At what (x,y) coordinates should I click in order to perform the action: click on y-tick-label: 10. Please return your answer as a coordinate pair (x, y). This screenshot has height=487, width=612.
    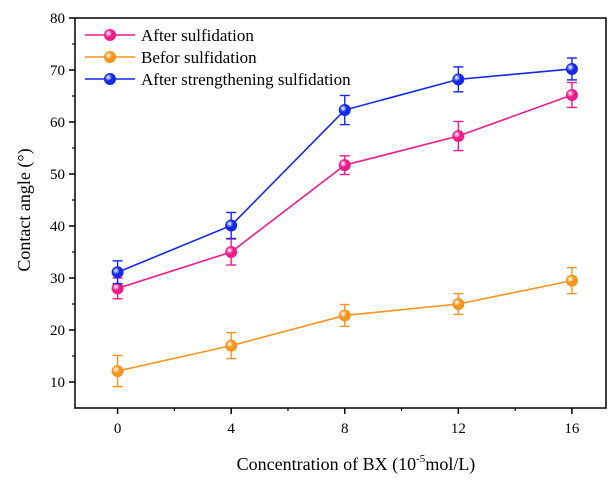
    Looking at the image, I should click on (57, 383).